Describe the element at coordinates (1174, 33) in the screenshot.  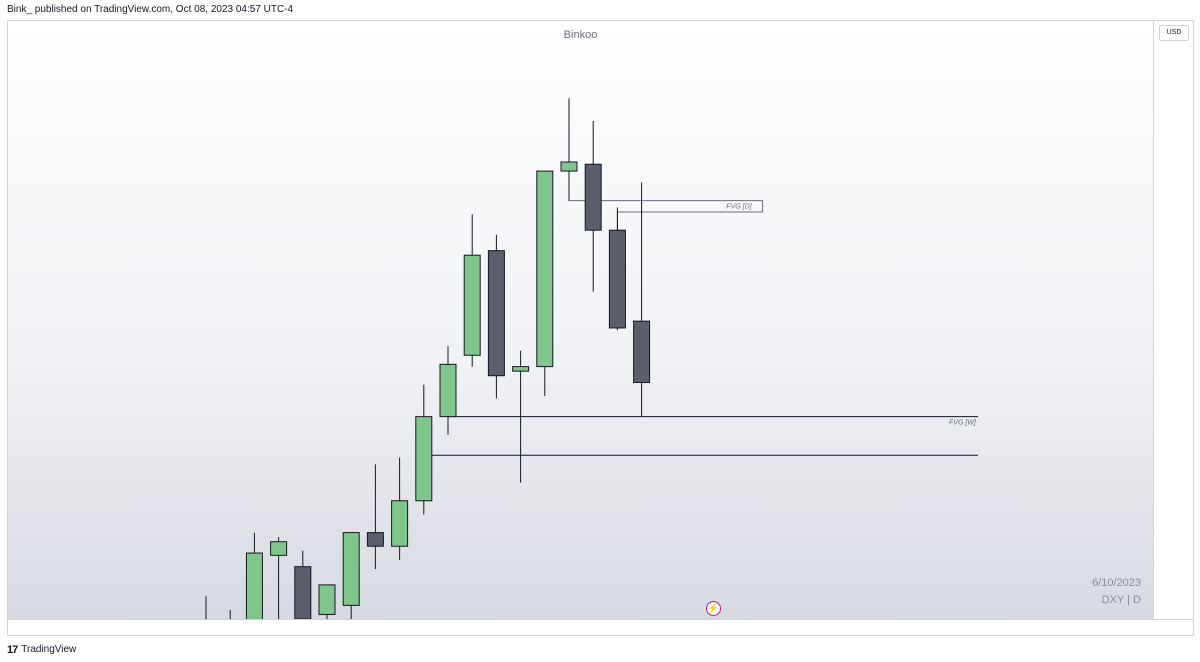
I see `currency-label: USD` at that location.